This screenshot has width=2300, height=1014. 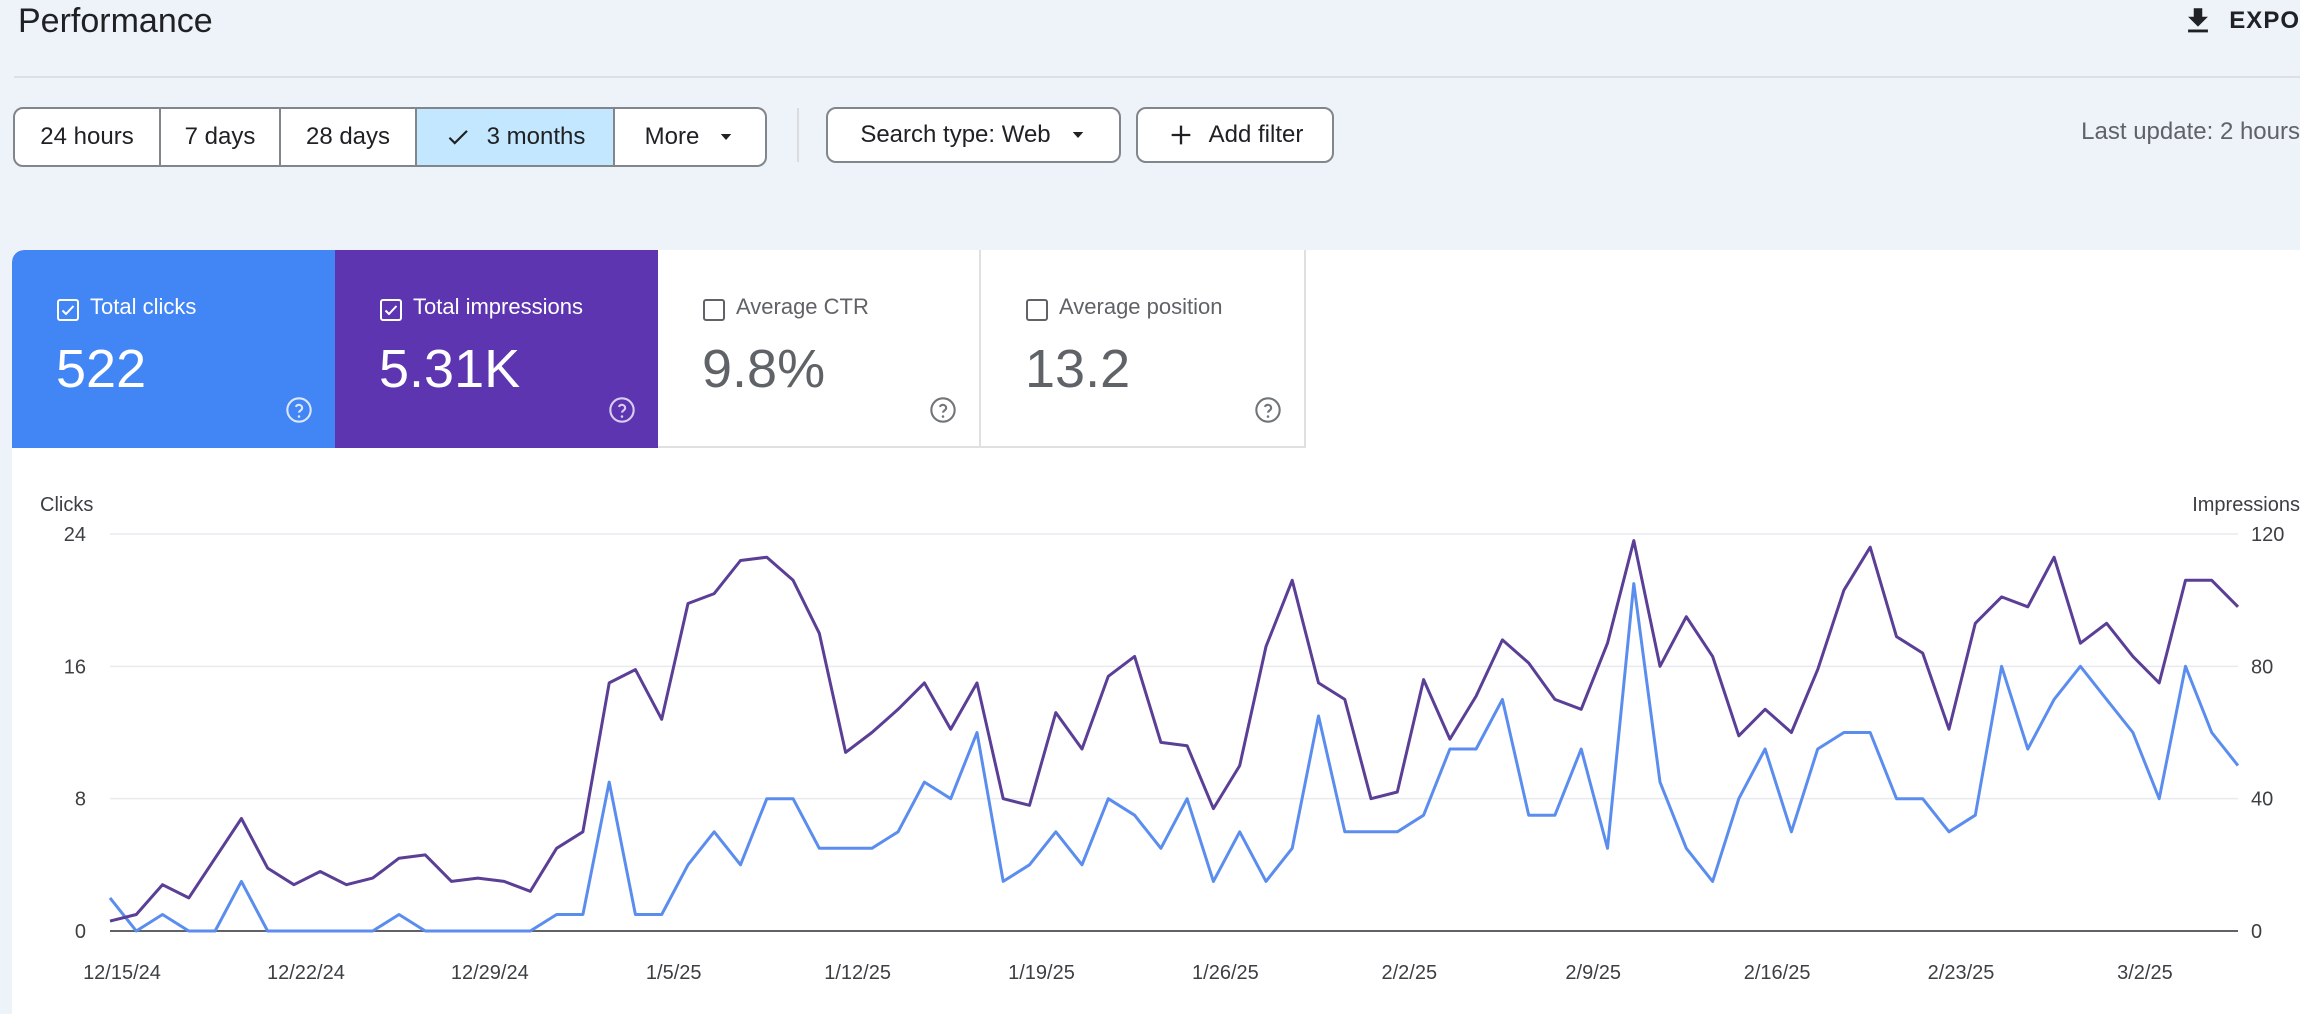 What do you see at coordinates (1777, 973) in the screenshot?
I see `x-tick-label: 2/16/25` at bounding box center [1777, 973].